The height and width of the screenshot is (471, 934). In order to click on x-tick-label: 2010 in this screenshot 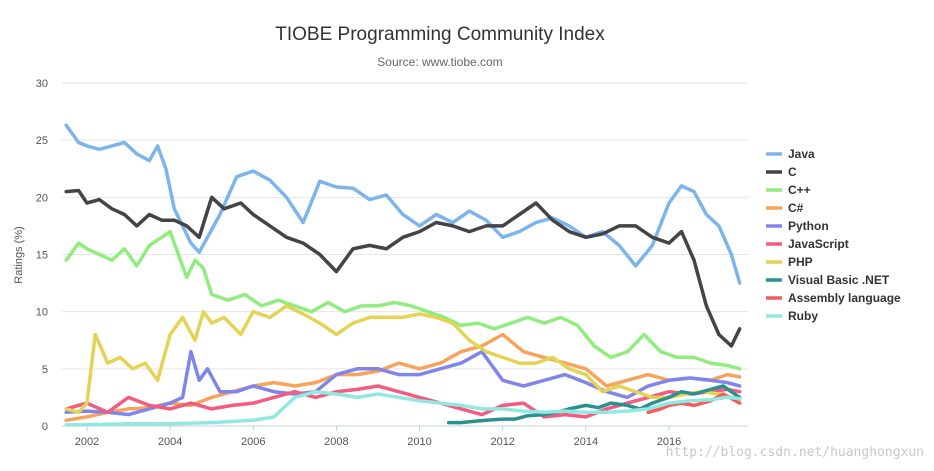, I will do `click(419, 442)`.